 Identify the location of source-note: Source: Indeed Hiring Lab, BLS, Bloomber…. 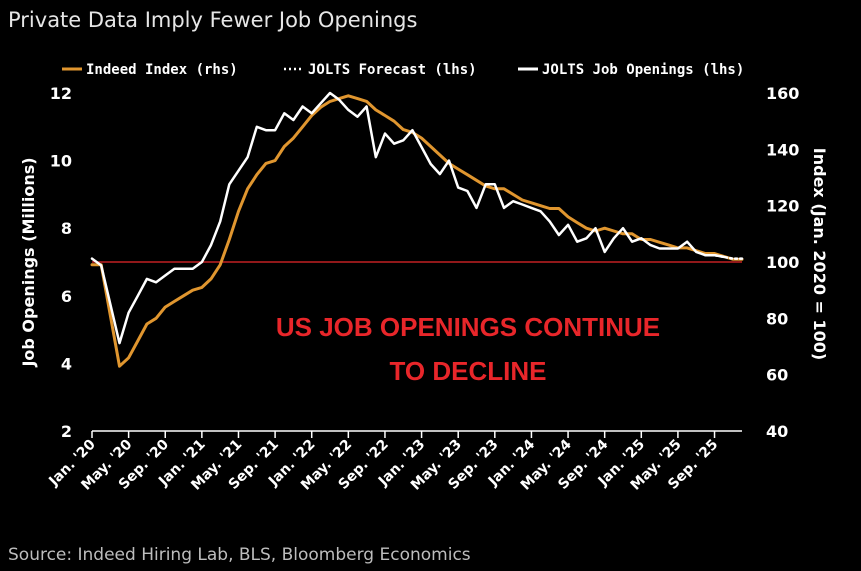
(239, 555).